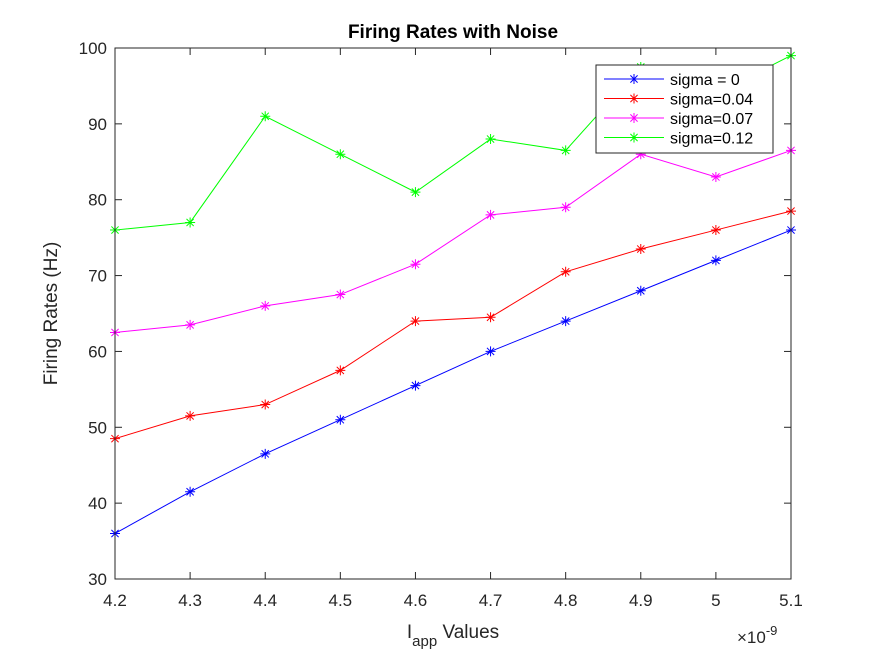 The height and width of the screenshot is (656, 875). I want to click on legend: sigma = 0 sigma=0.04 sigma=0.07 sigma=0.12, so click(684, 109).